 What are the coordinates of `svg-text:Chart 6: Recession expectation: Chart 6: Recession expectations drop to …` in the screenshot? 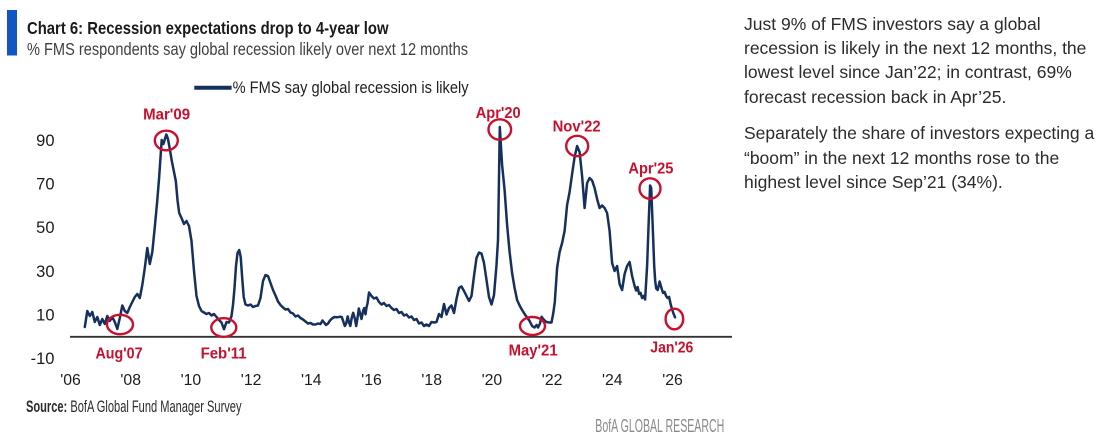 It's located at (208, 28).